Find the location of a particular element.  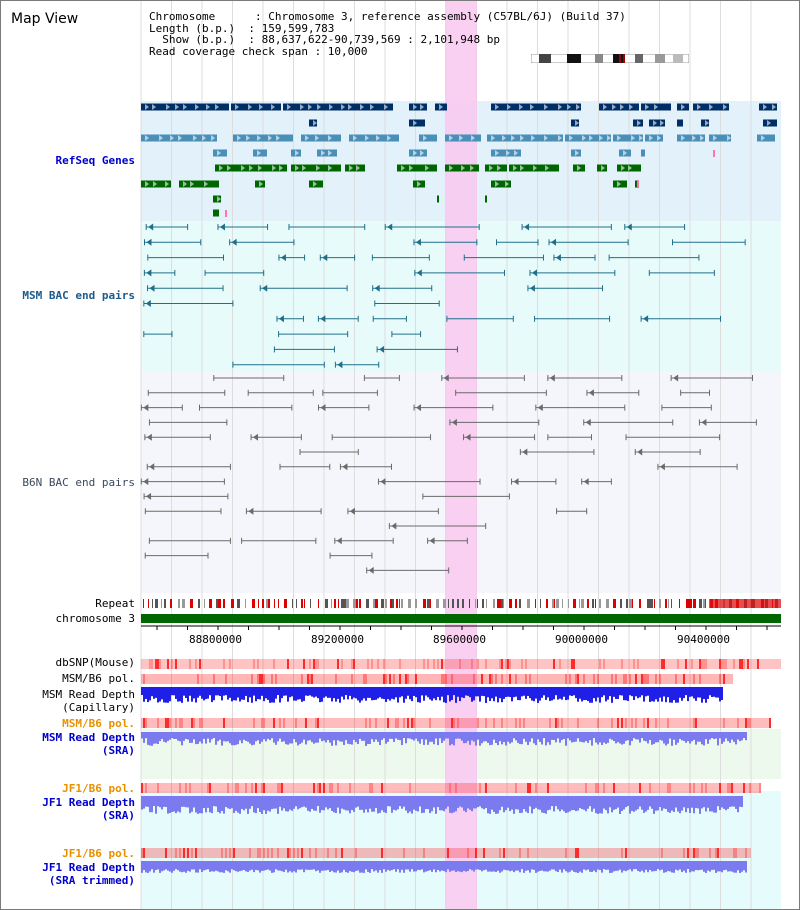

track-label-msm-depth-sra-sub: (SRA) is located at coordinates (118, 750).